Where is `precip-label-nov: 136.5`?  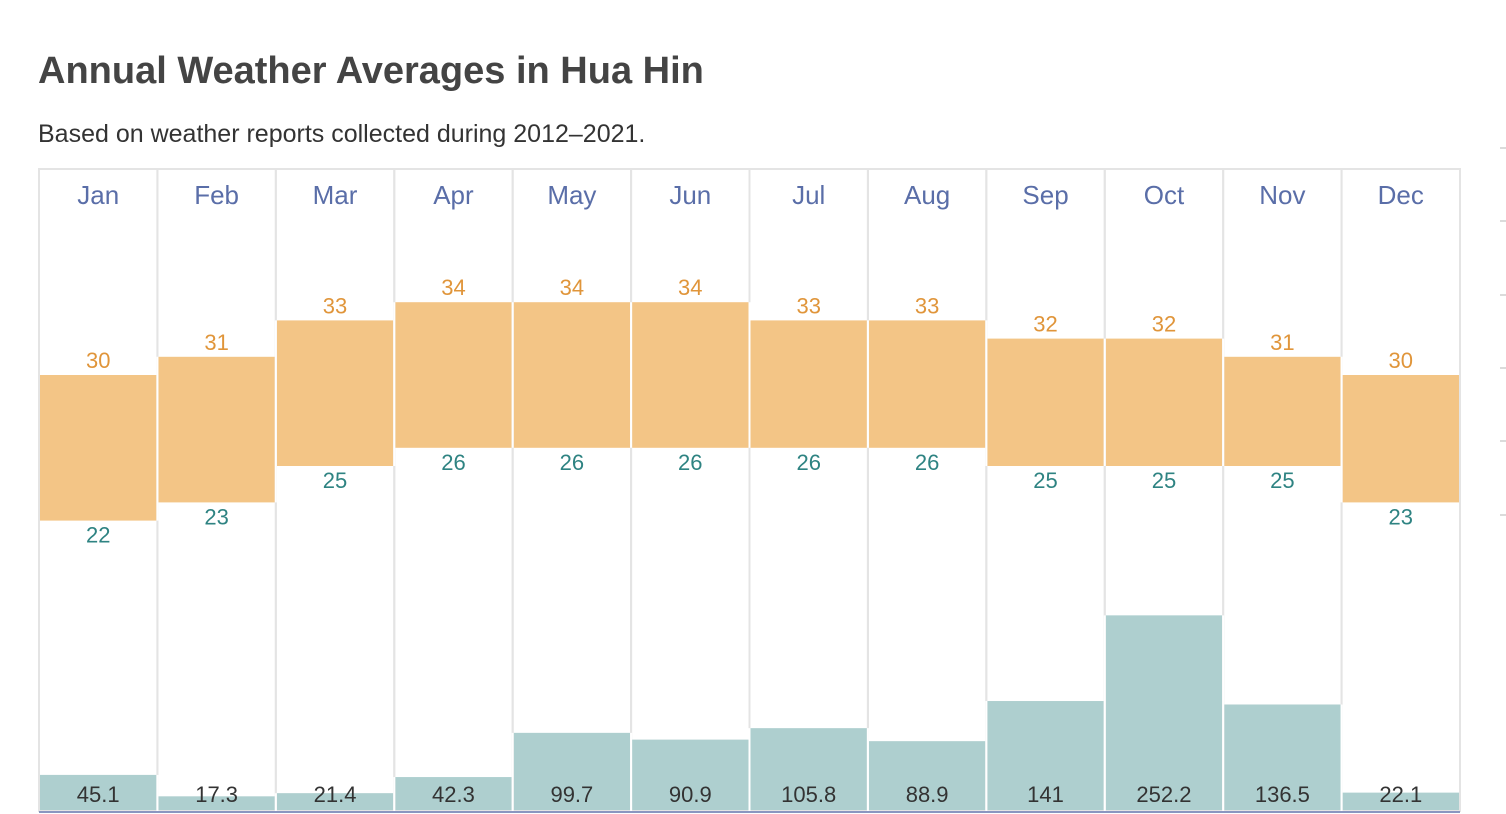
precip-label-nov: 136.5 is located at coordinates (1282, 794).